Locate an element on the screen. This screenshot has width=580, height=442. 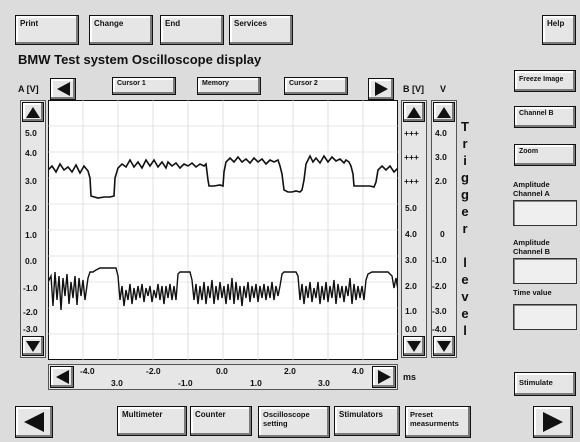
x-axis-scale is located at coordinates (223, 377).